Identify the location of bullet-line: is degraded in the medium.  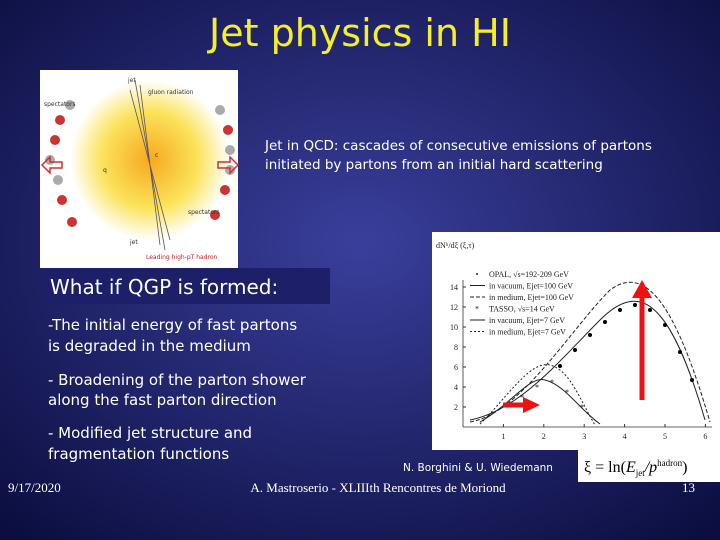
(149, 346).